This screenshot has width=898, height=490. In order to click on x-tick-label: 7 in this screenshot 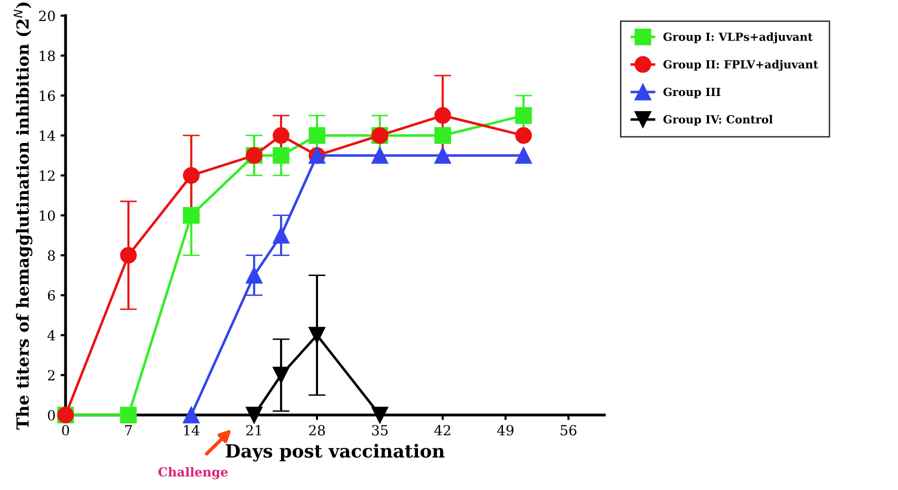, I will do `click(128, 430)`.